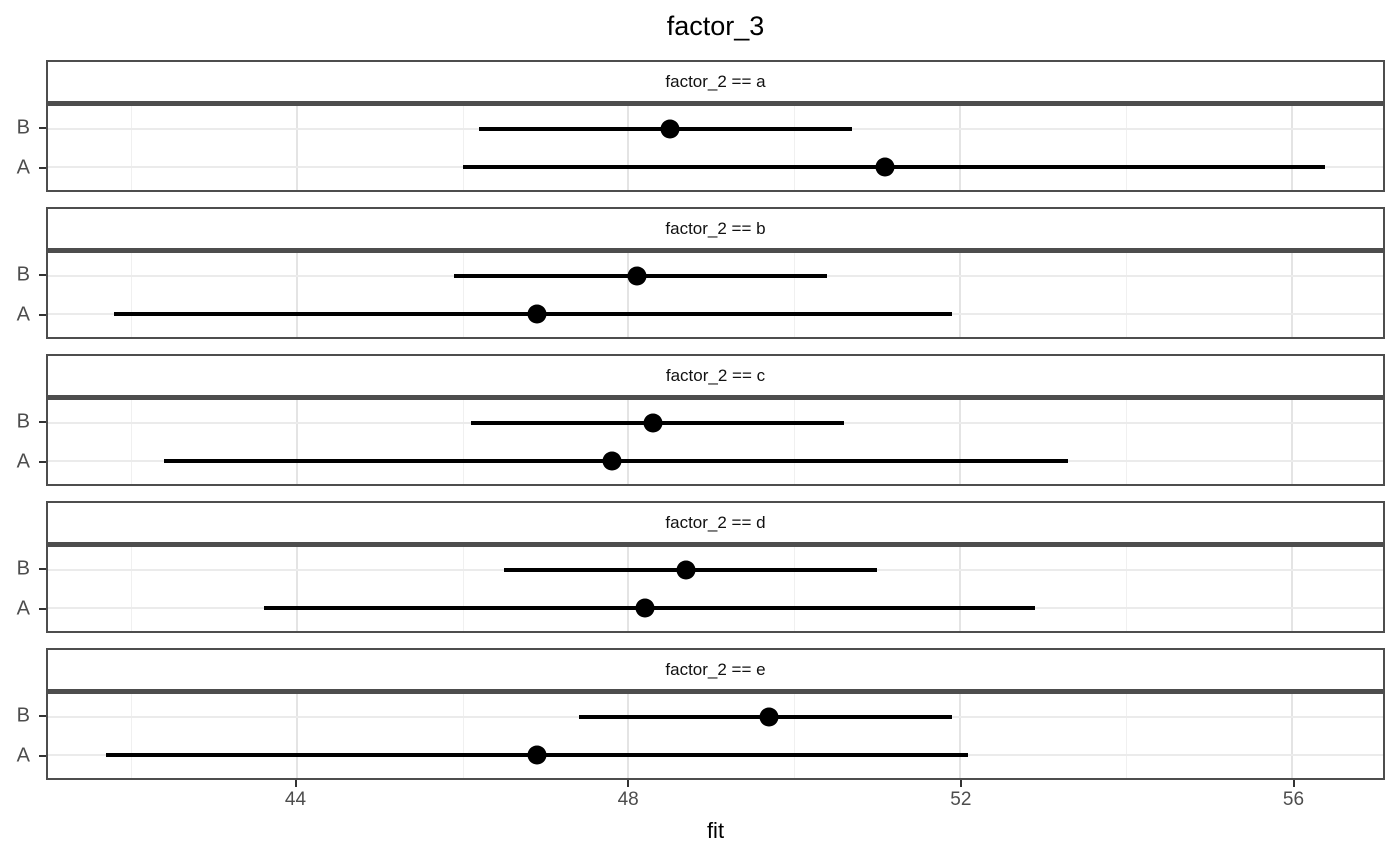 This screenshot has width=1400, height=866. I want to click on chart-title: factor_3, so click(715, 26).